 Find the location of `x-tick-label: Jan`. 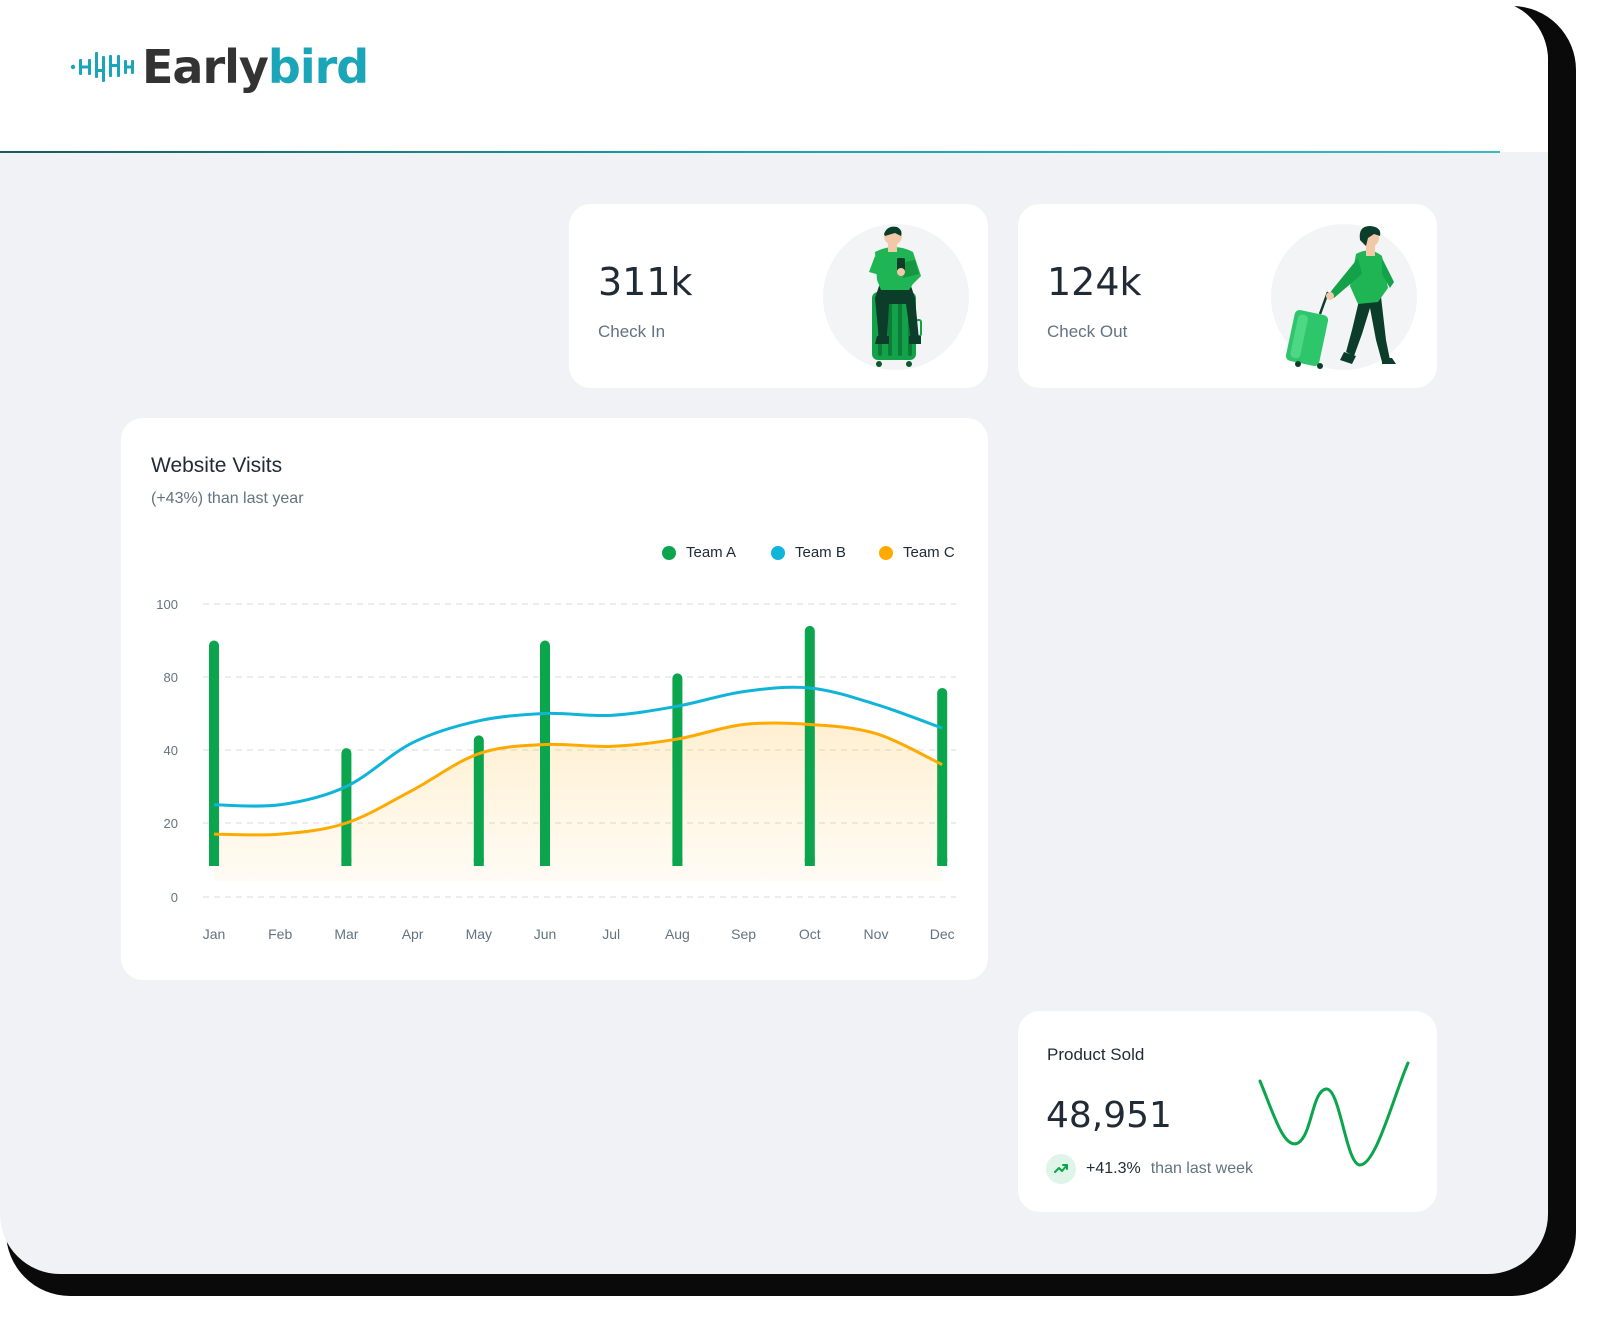

x-tick-label: Jan is located at coordinates (214, 934).